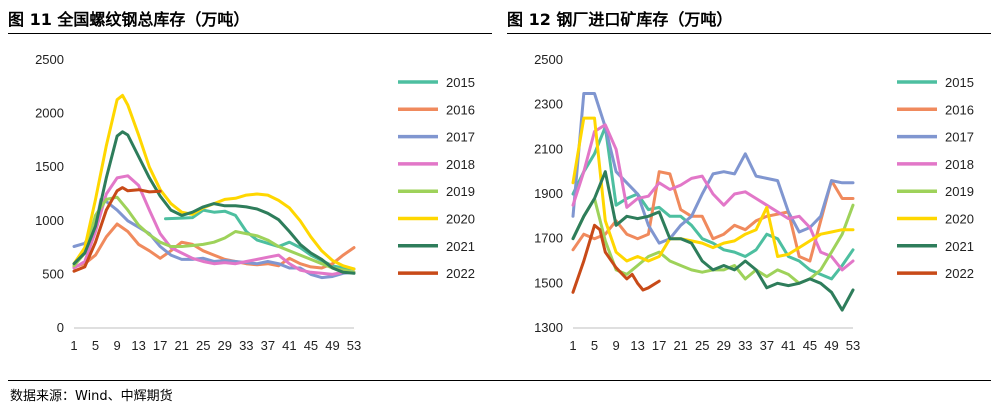 The image size is (995, 413). Describe the element at coordinates (749, 33) in the screenshot. I see `right-title-rule` at that location.